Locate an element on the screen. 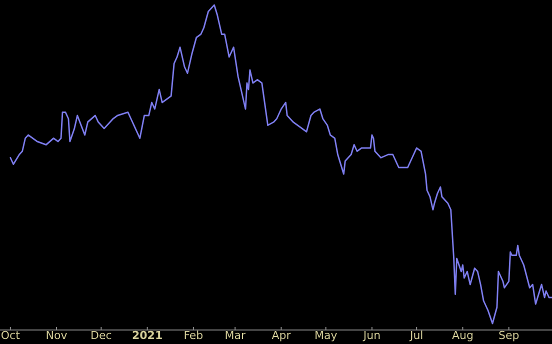  x-tick-label: Nov is located at coordinates (57, 335).